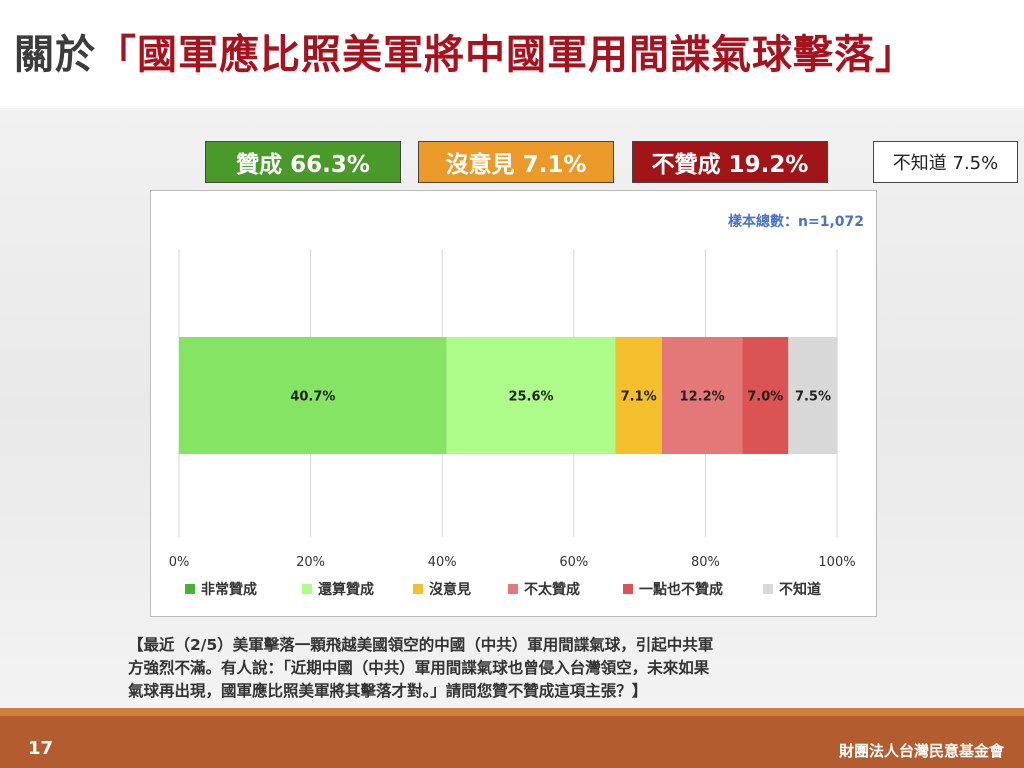  Describe the element at coordinates (229, 589) in the screenshot. I see `legend-label: 非常贊成` at that location.